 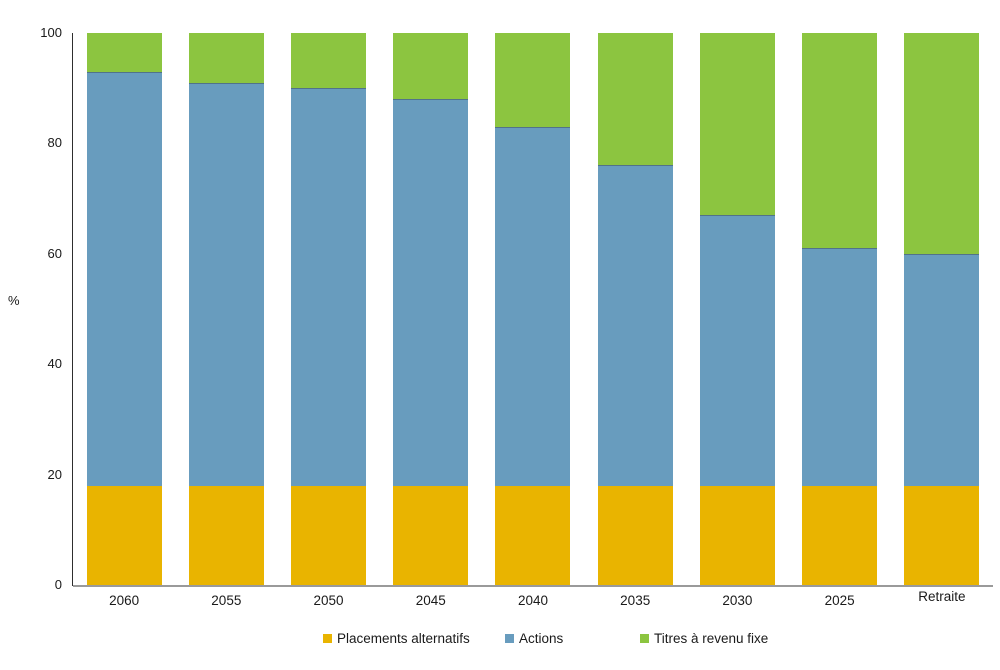 I want to click on bar-retraite, so click(x=942, y=309).